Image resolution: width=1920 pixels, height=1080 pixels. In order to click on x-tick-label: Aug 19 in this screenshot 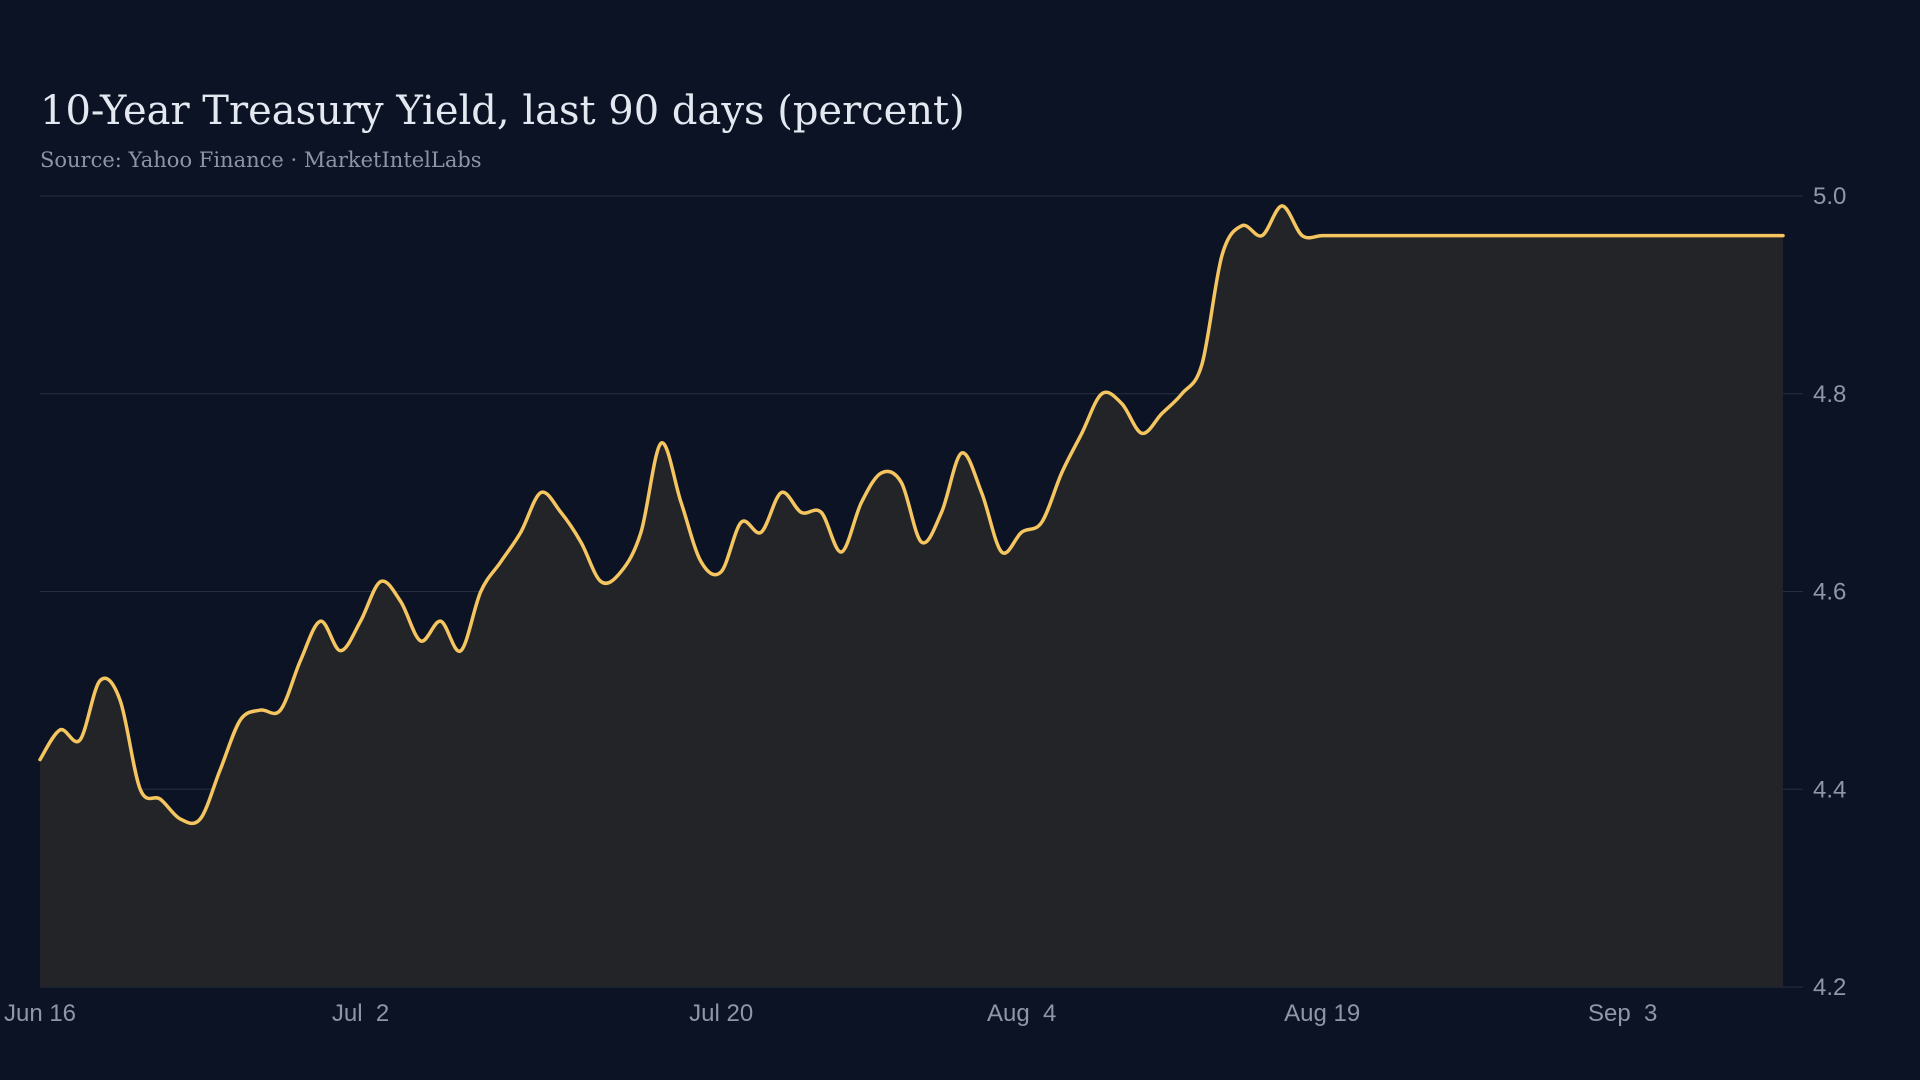, I will do `click(1322, 1013)`.